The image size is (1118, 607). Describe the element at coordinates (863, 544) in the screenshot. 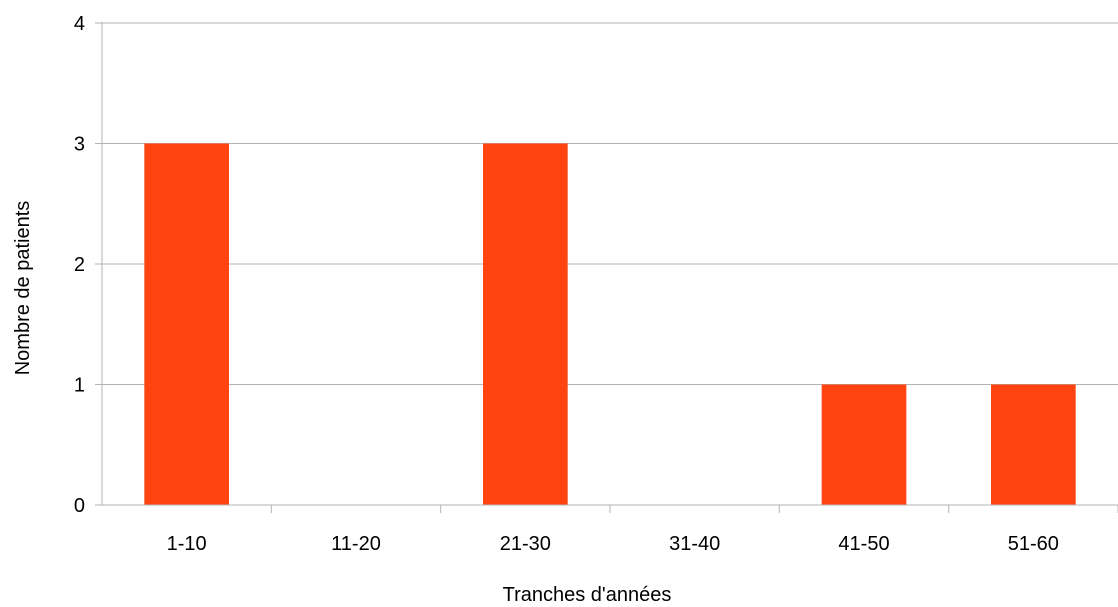

I see `x-tick-label: 41-50` at that location.